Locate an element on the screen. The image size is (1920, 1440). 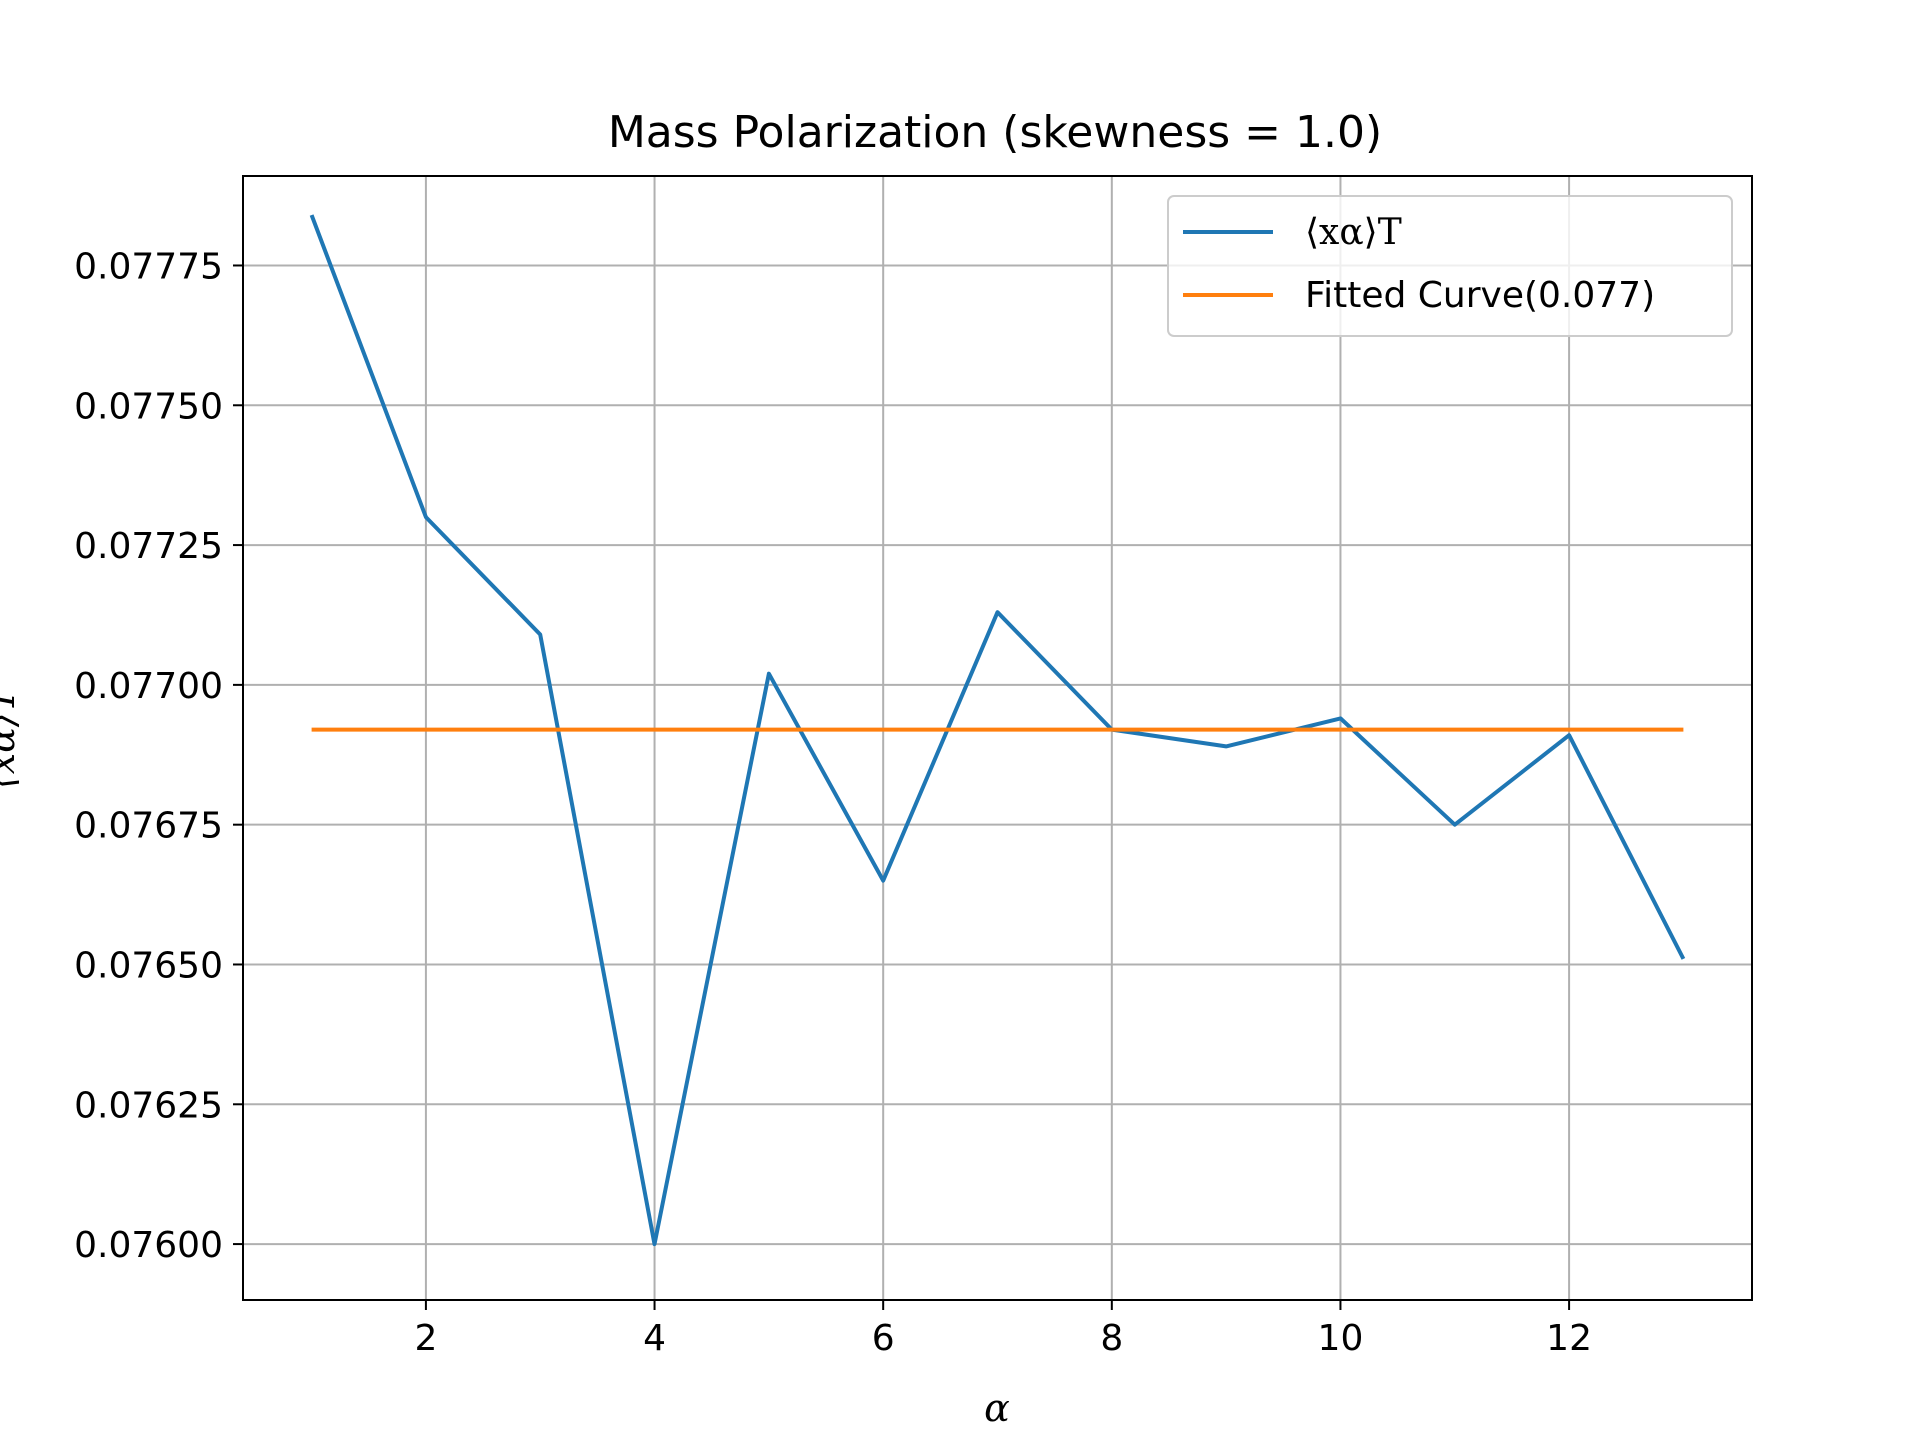
legend-box is located at coordinates (1450, 266).